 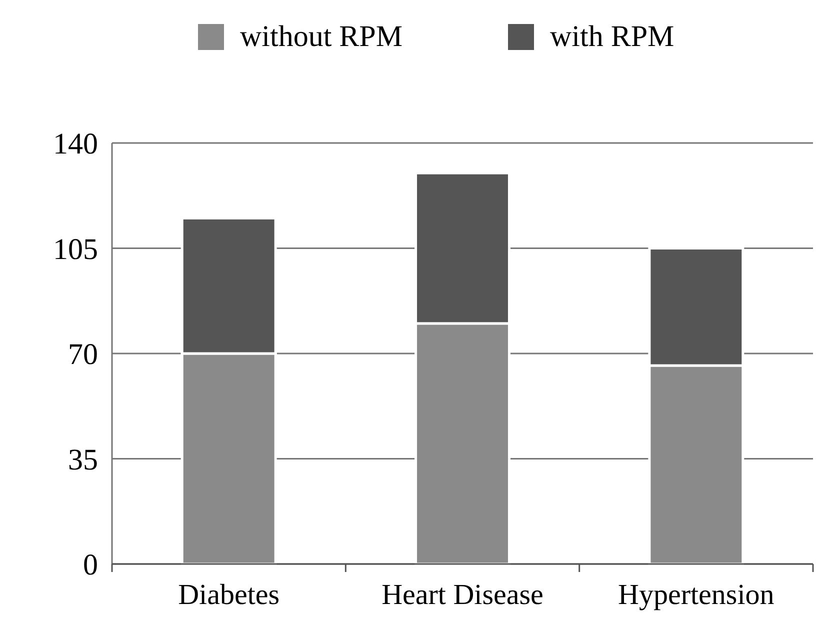 I want to click on legend-label: without RPM, so click(x=321, y=36).